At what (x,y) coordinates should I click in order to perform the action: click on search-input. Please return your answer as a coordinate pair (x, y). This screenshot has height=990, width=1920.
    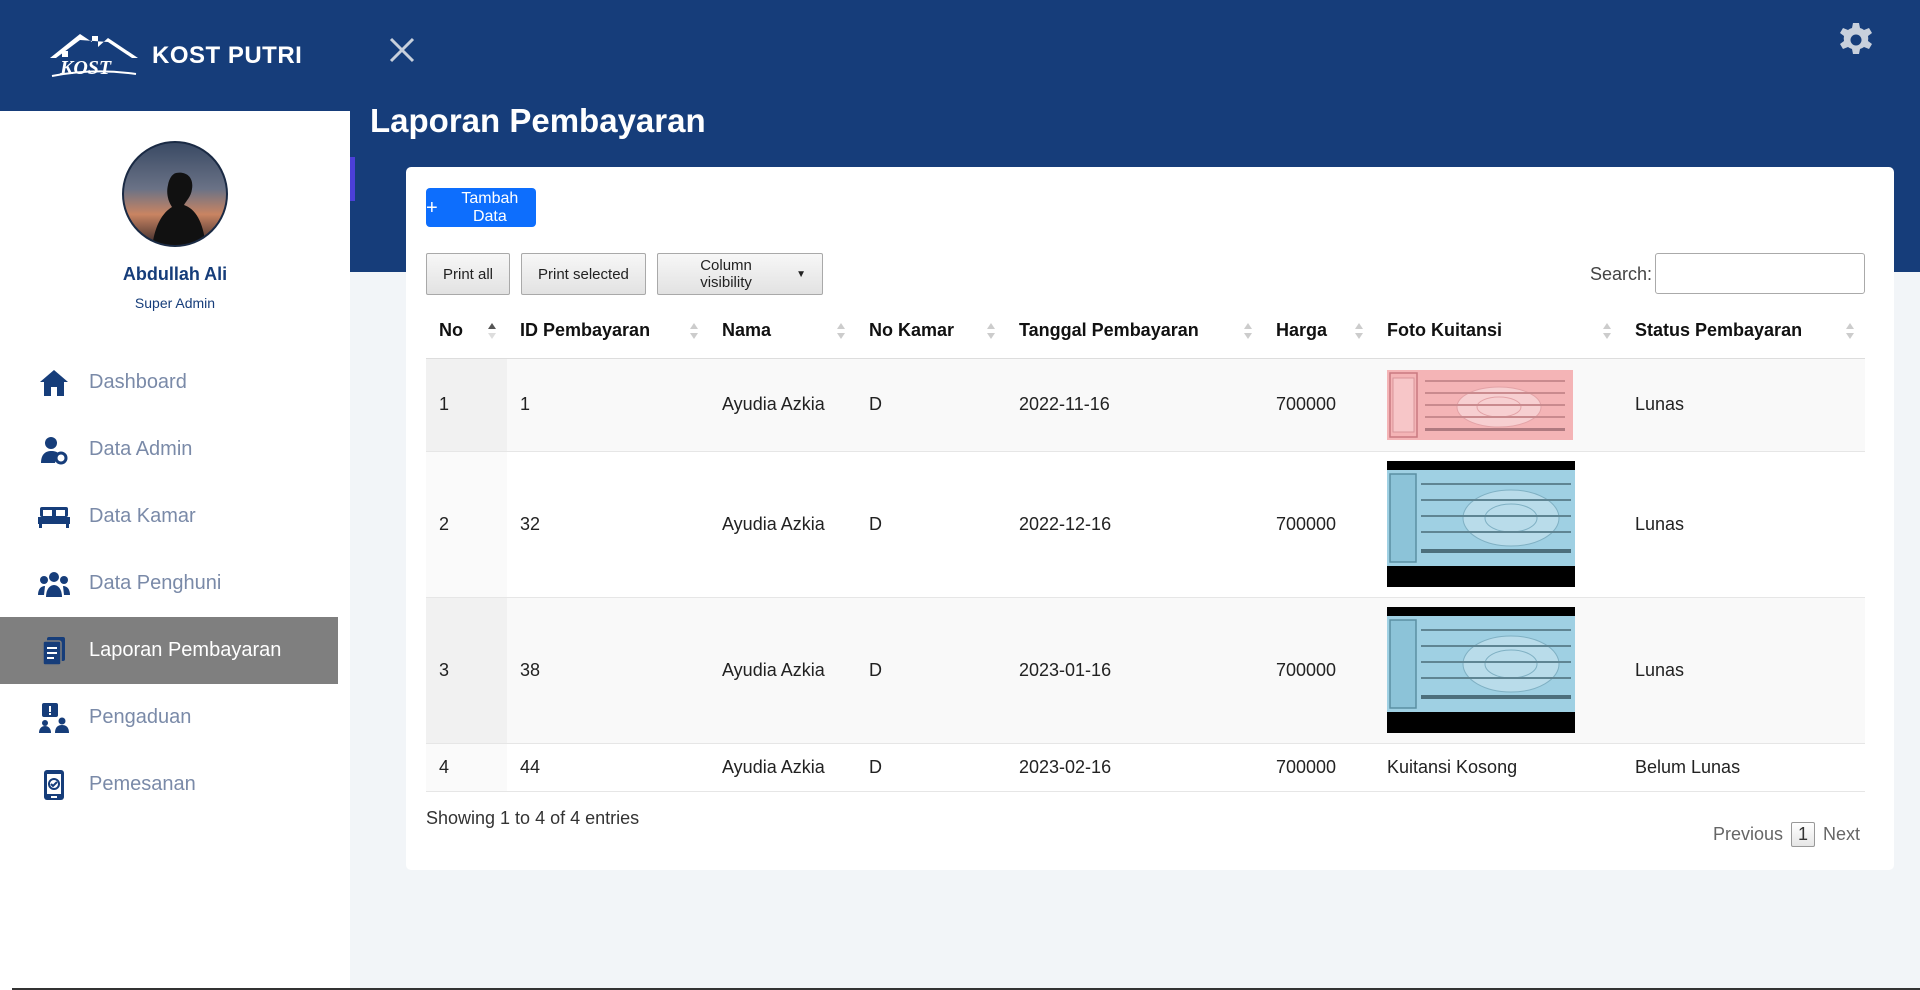
    Looking at the image, I should click on (1760, 273).